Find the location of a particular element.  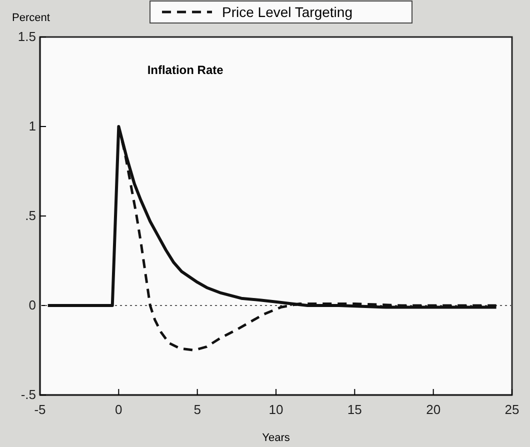

x-tick-label: -5 is located at coordinates (40, 410).